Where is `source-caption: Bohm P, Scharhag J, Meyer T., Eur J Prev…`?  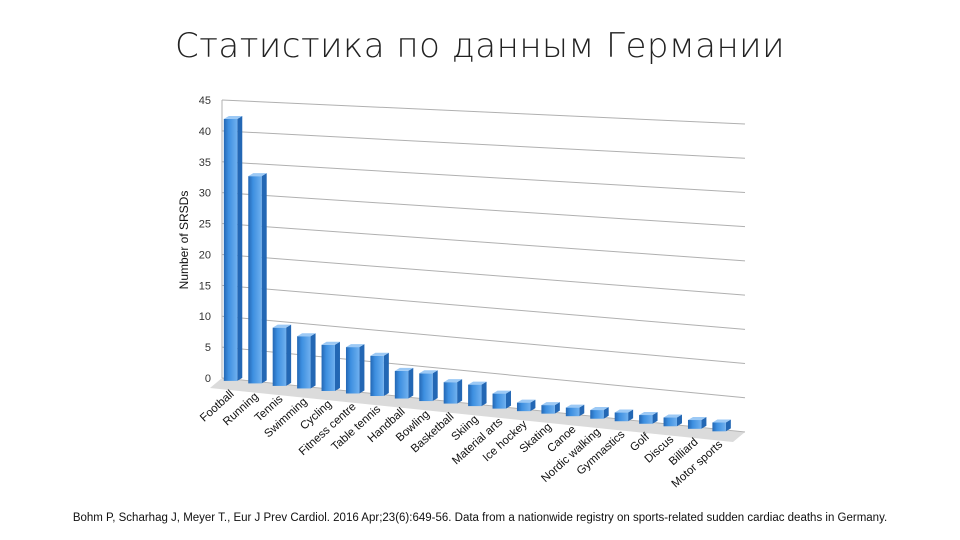
source-caption: Bohm P, Scharhag J, Meyer T., Eur J Prev… is located at coordinates (480, 518).